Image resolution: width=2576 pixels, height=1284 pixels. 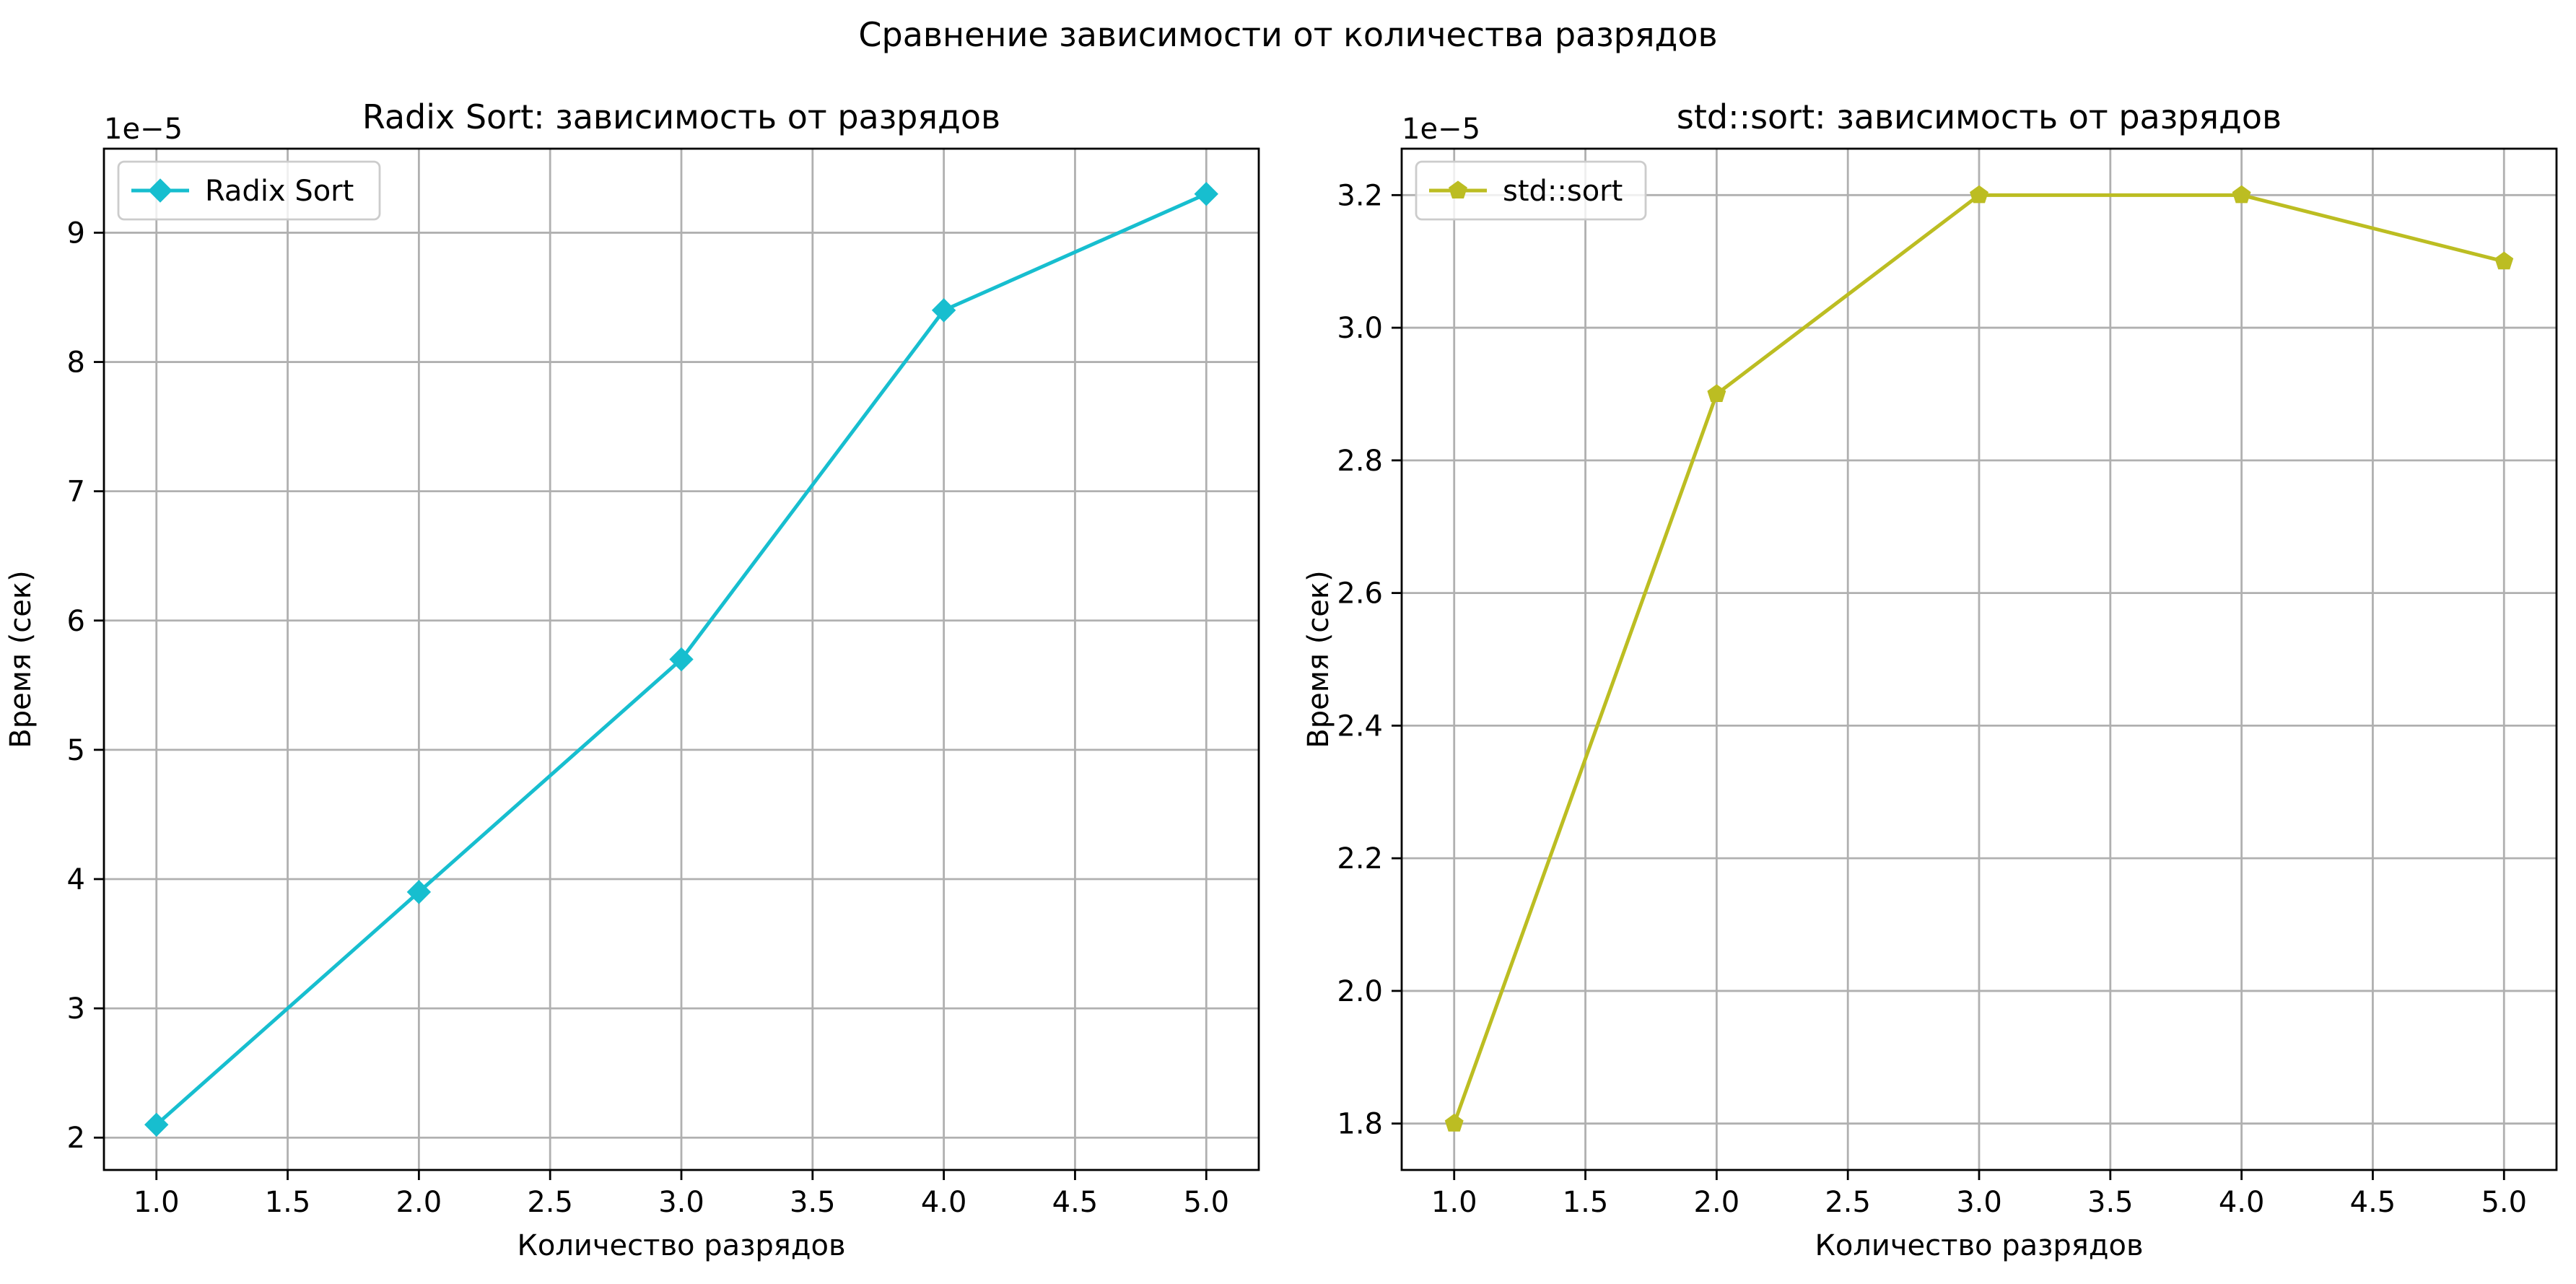 What do you see at coordinates (76, 1138) in the screenshot?
I see `y-tick-label: 2` at bounding box center [76, 1138].